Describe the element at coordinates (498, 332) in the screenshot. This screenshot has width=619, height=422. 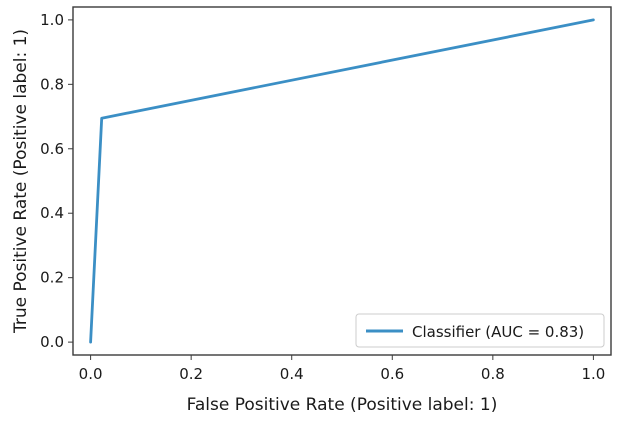
I see `legend-label-classifier: Classifier (AUC = 0.83)` at that location.